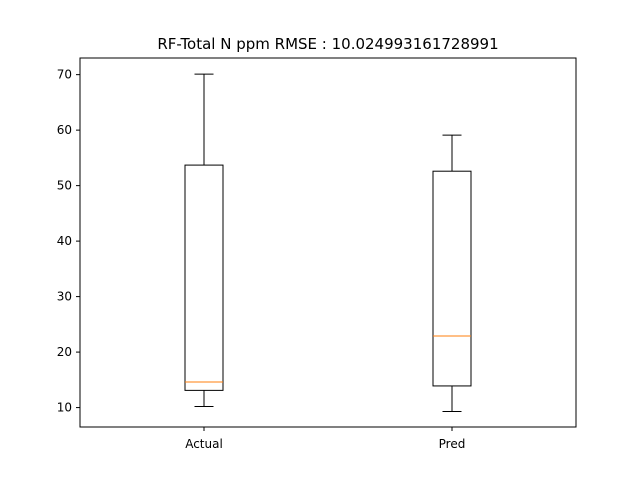 The image size is (640, 480). Describe the element at coordinates (204, 277) in the screenshot. I see `box-actual` at that location.